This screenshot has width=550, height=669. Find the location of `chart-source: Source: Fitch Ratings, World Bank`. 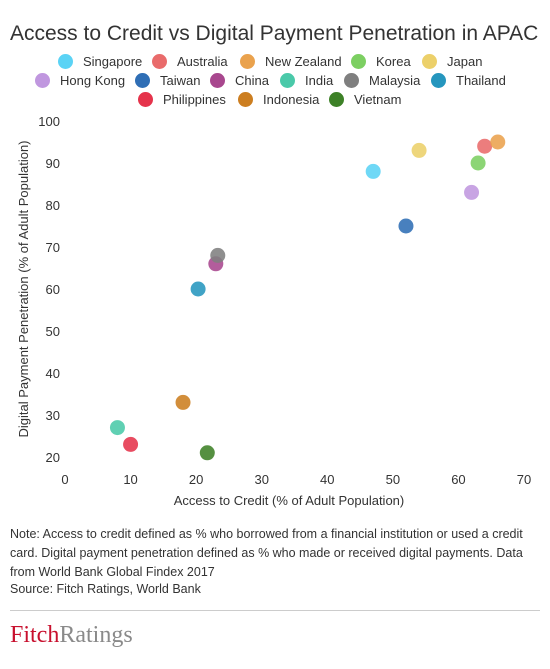

chart-source: Source: Fitch Ratings, World Bank is located at coordinates (105, 589).